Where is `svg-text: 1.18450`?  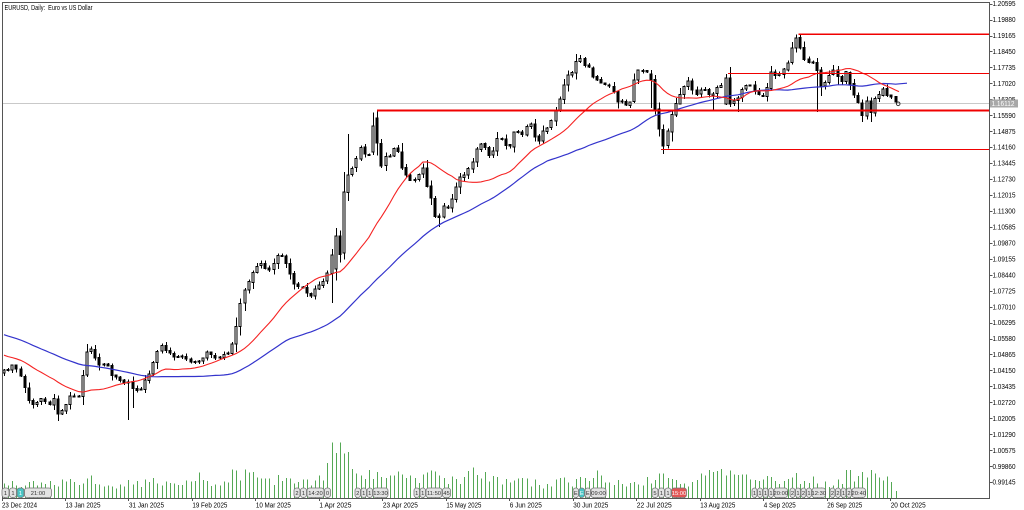
svg-text: 1.18450 is located at coordinates (1004, 51).